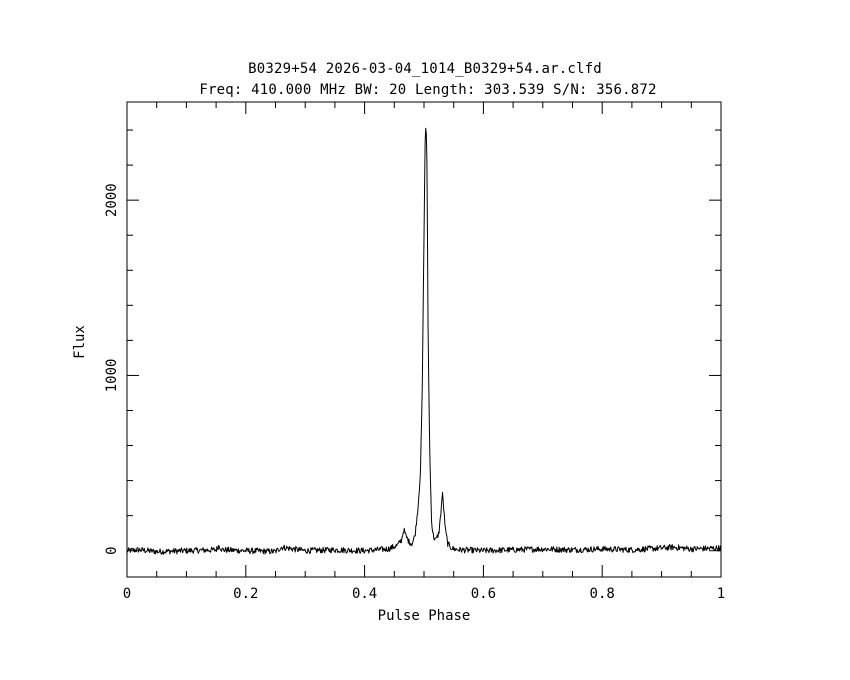  I want to click on x-tick-label: 0.2, so click(245, 594).